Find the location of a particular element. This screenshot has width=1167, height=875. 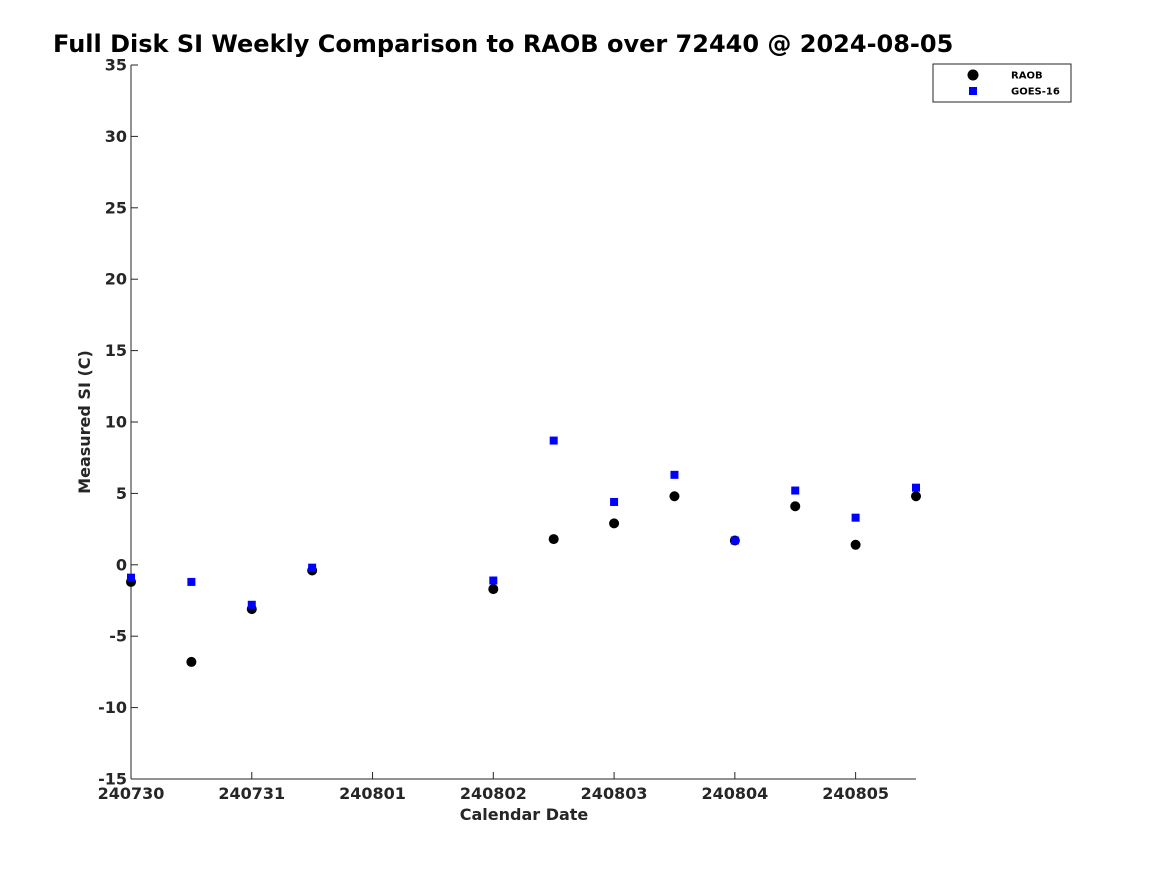

legend-marker-goes16 is located at coordinates (973, 91).